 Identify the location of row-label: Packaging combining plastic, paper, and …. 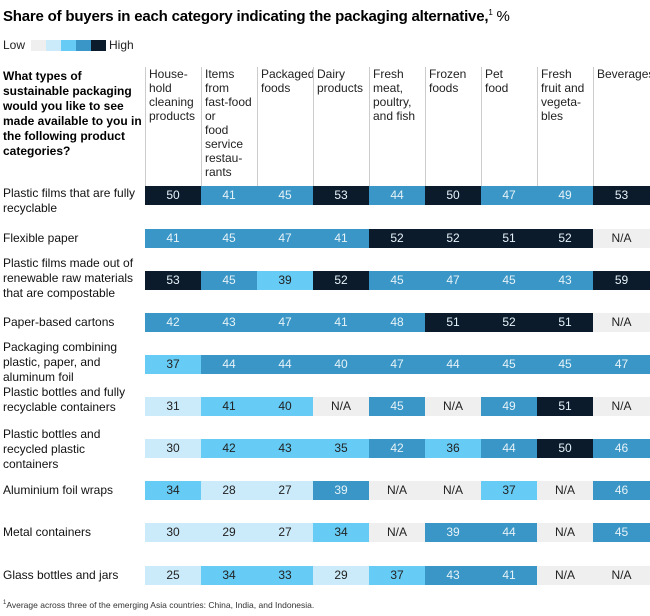
(60, 362).